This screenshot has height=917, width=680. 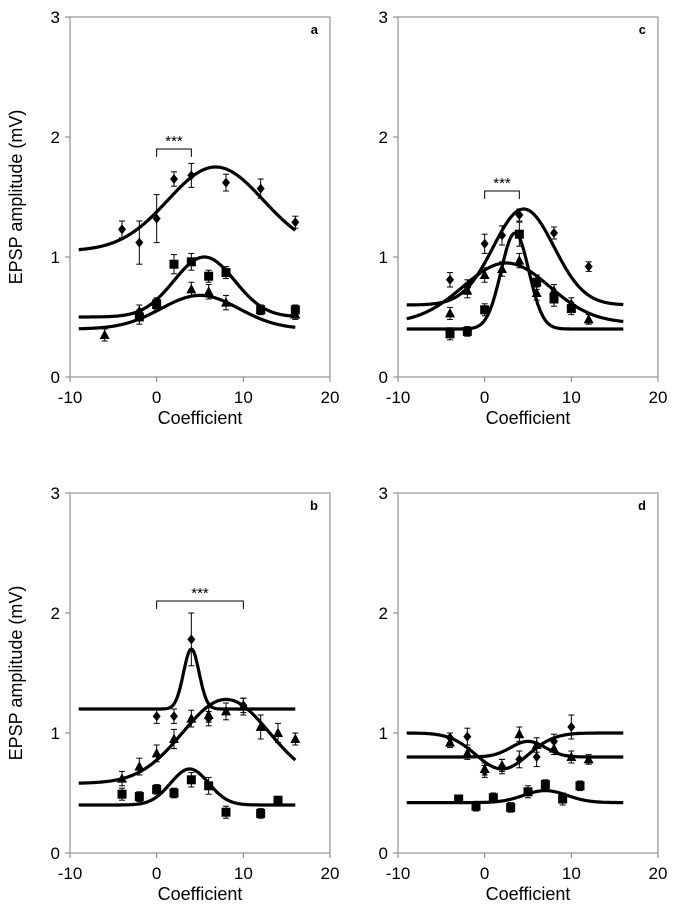 I want to click on panel-letter: b, so click(x=314, y=505).